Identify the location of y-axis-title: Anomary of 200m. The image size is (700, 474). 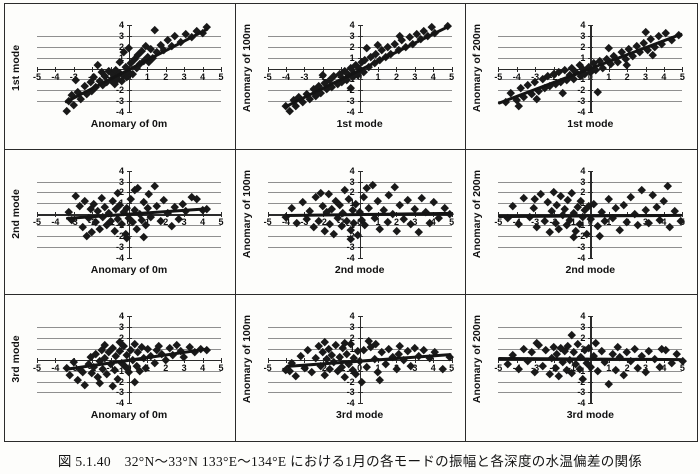
(477, 68).